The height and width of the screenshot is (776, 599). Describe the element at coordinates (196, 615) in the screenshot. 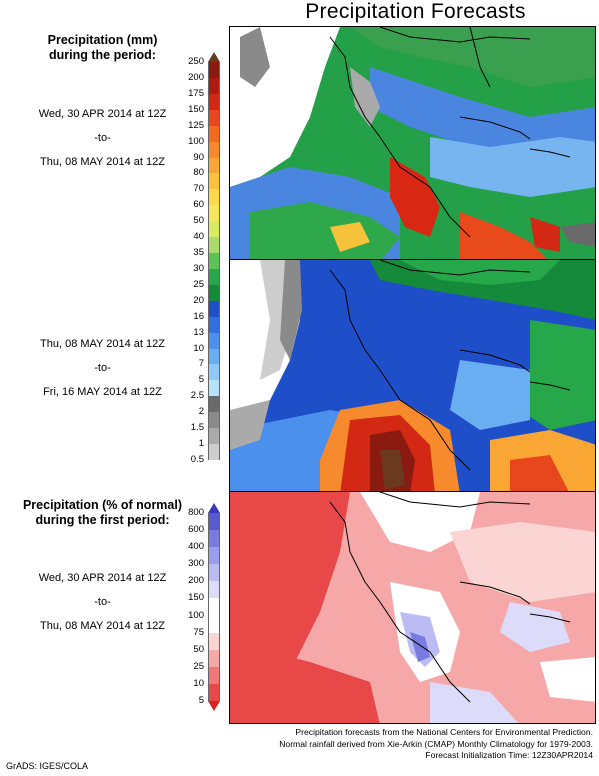

I see `pct-tick-label: 100` at that location.